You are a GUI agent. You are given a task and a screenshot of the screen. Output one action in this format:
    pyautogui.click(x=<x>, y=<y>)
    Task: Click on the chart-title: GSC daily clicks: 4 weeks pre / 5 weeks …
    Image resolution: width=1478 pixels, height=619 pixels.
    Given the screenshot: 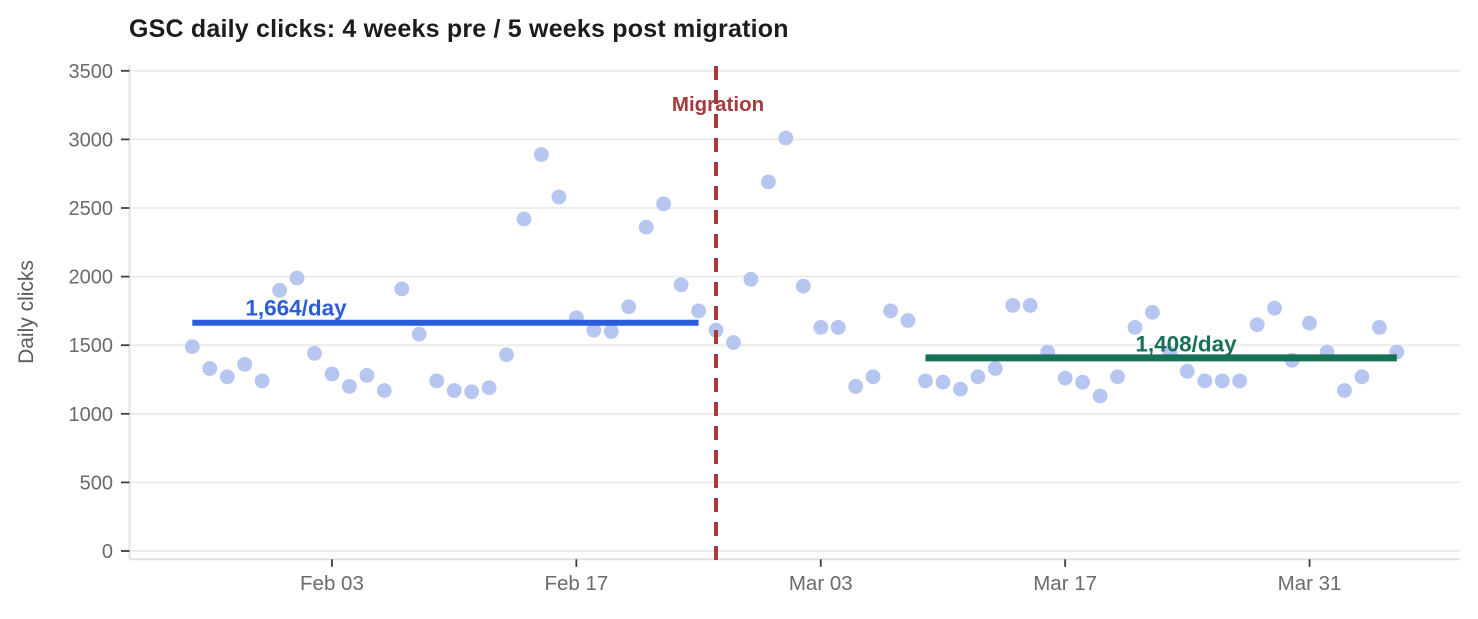 What is the action you would take?
    pyautogui.click(x=459, y=29)
    